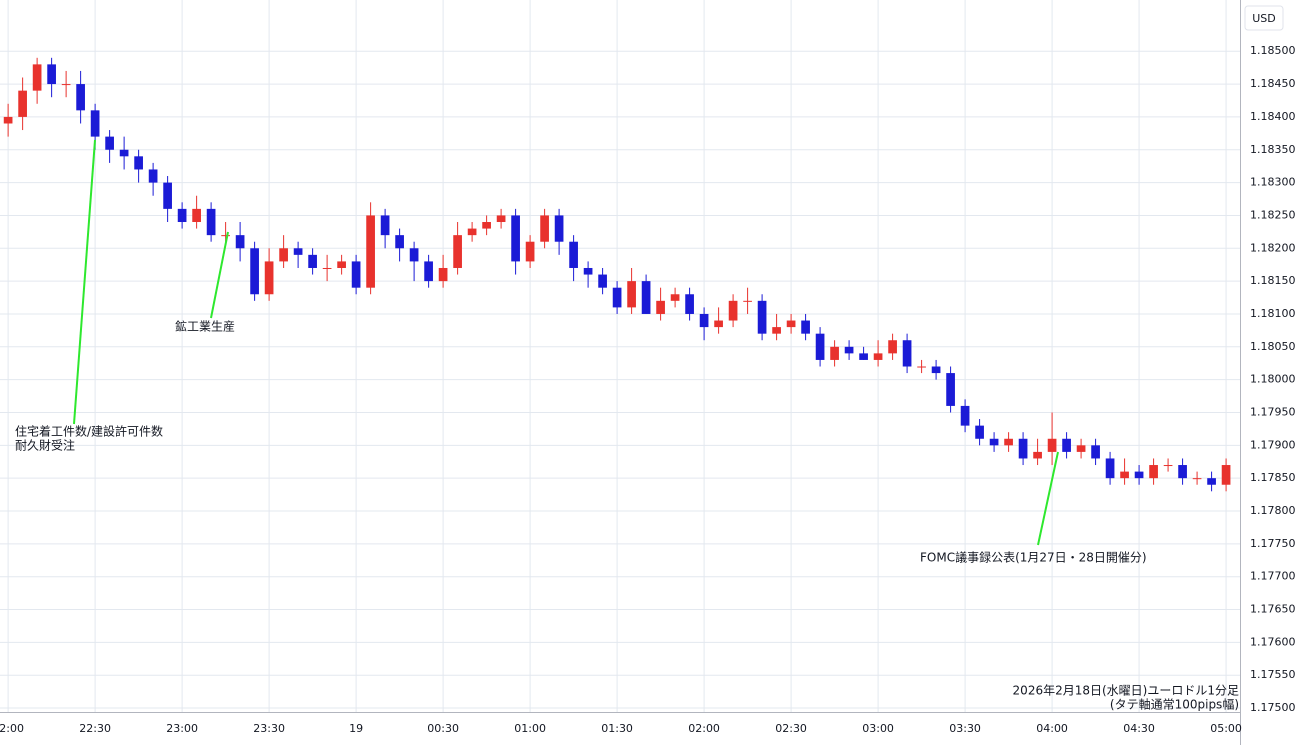 The image size is (1300, 745). I want to click on y-tick-label: 1.17500, so click(1273, 707).